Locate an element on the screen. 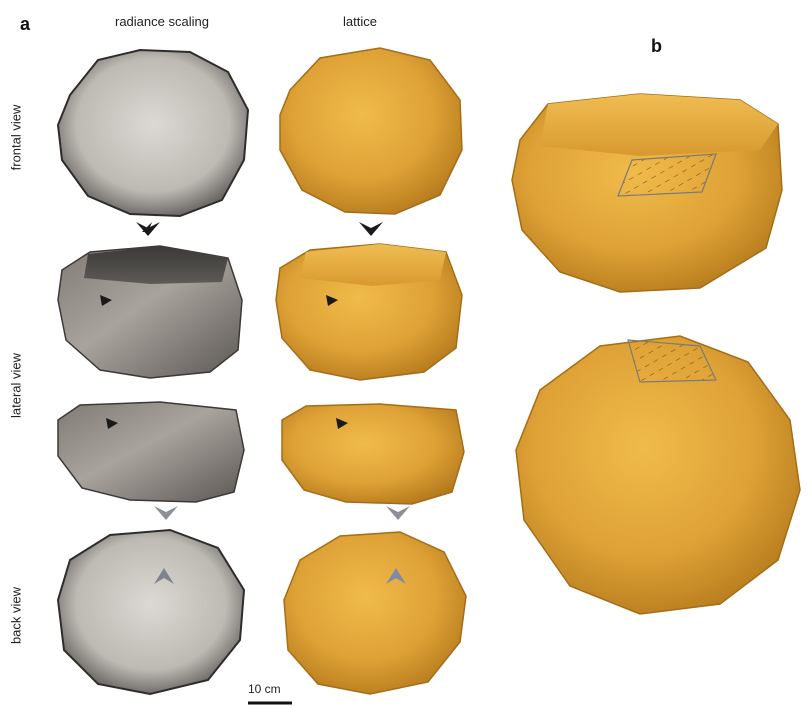 The height and width of the screenshot is (708, 809). radiance-back-stone is located at coordinates (151, 612).